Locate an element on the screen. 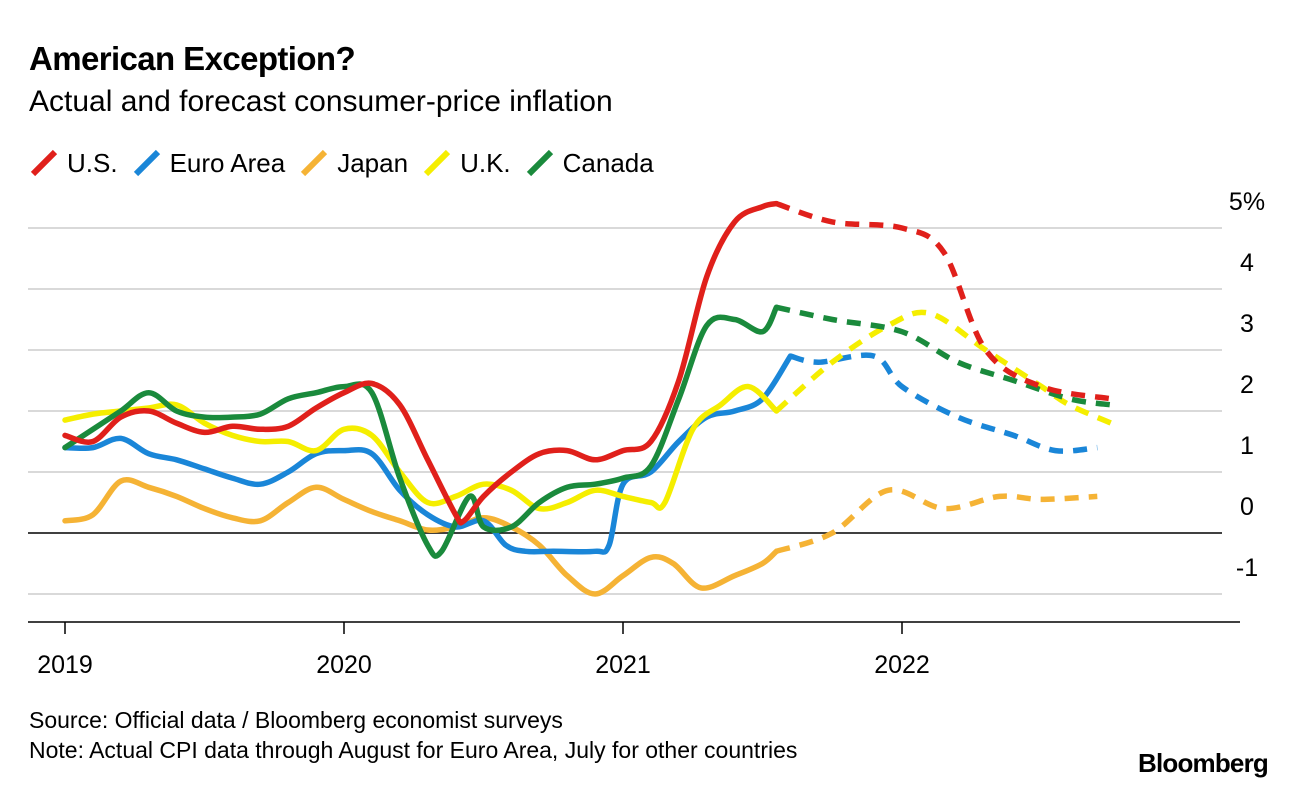 The image size is (1296, 790). series-line-actual-japan is located at coordinates (421, 537).